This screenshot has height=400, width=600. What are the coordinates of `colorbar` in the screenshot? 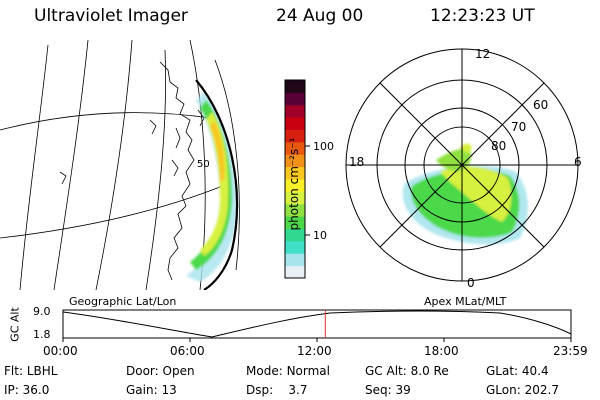 It's located at (297, 179).